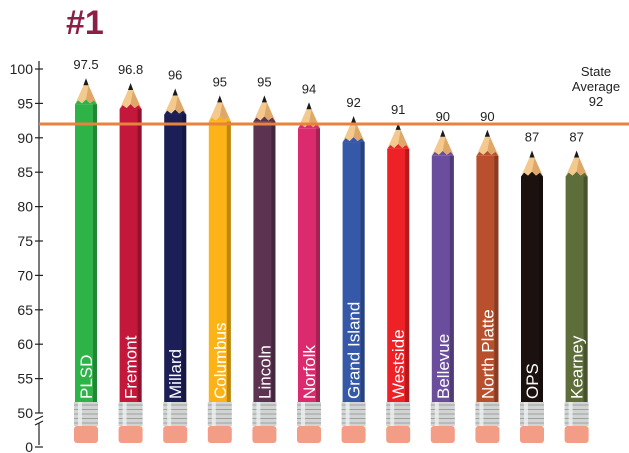 The width and height of the screenshot is (629, 453). I want to click on y-tick-label: 95, so click(25, 103).